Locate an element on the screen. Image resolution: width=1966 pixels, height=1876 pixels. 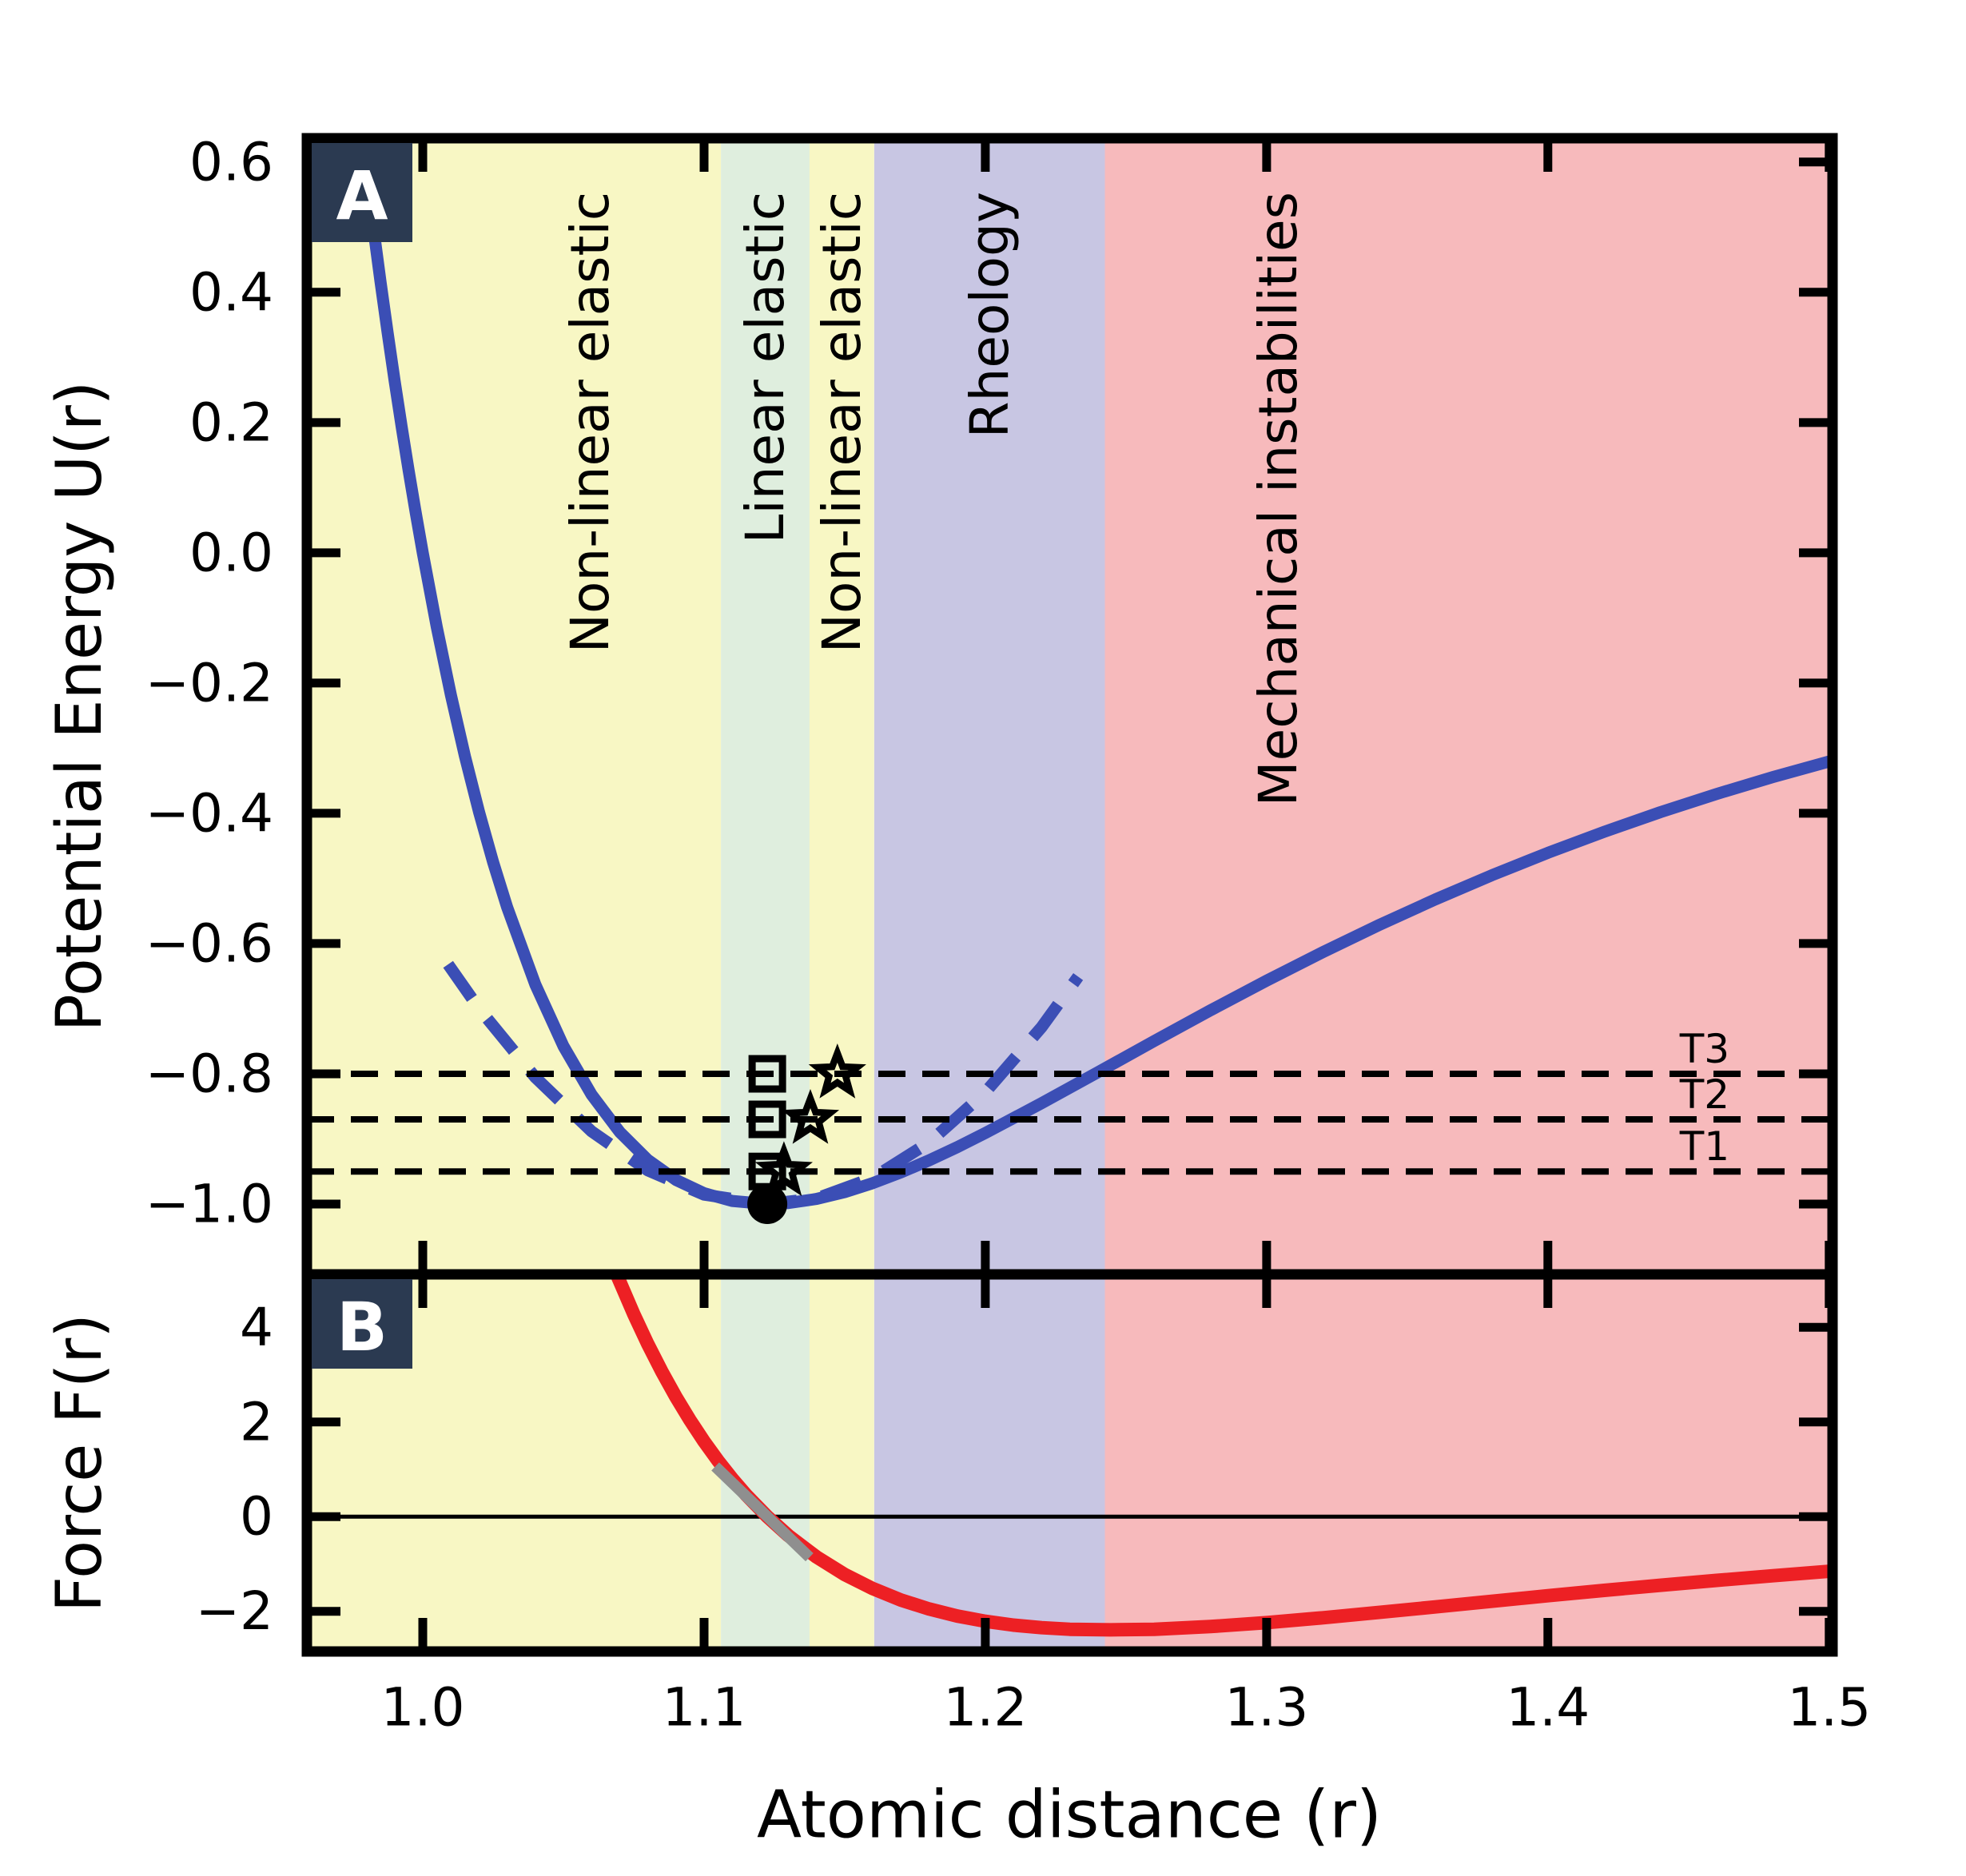
y-tick-label: 0.6 is located at coordinates (231, 162).